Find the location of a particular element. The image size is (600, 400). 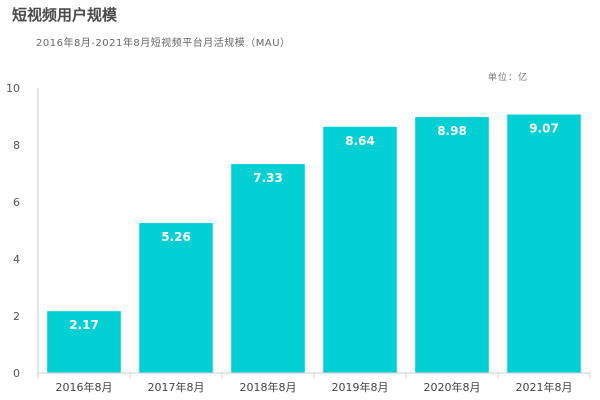

chart-subtitle: 2016年8月-2021年8月短视频平台月活规模（MAU） is located at coordinates (163, 43).